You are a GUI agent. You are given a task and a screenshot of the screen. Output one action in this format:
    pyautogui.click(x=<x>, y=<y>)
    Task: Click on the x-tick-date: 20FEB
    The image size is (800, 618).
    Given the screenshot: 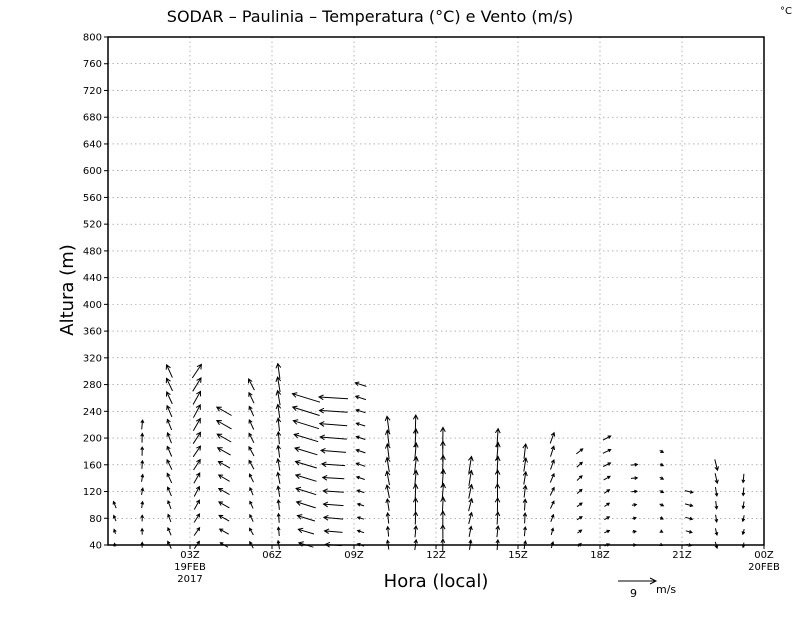 What is the action you would take?
    pyautogui.click(x=764, y=567)
    